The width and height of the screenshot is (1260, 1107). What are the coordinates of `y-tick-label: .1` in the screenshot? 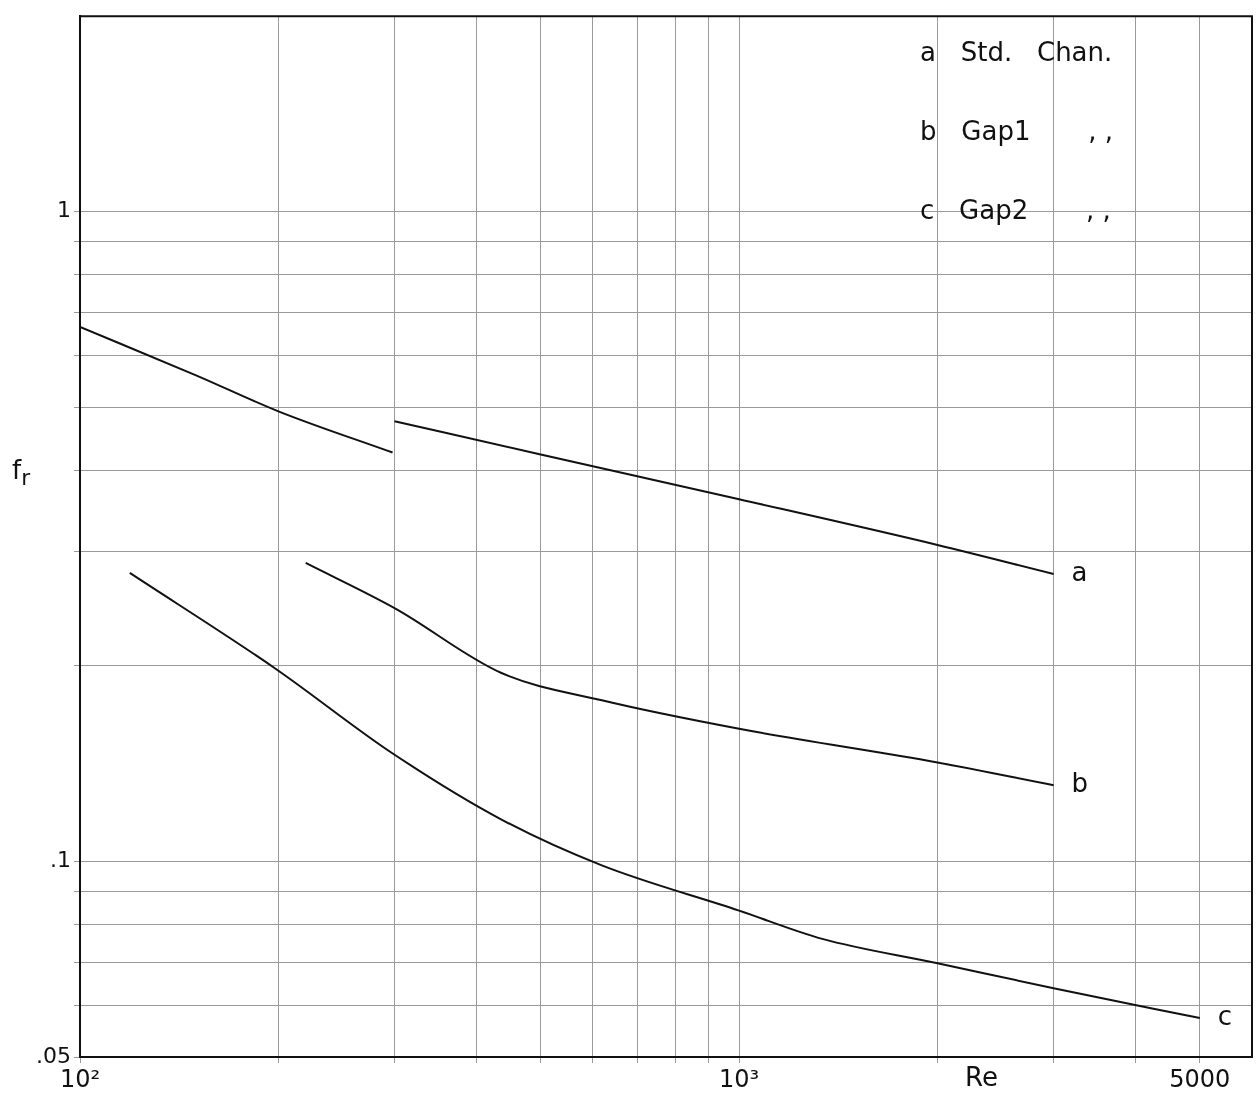 It's located at (60, 860).